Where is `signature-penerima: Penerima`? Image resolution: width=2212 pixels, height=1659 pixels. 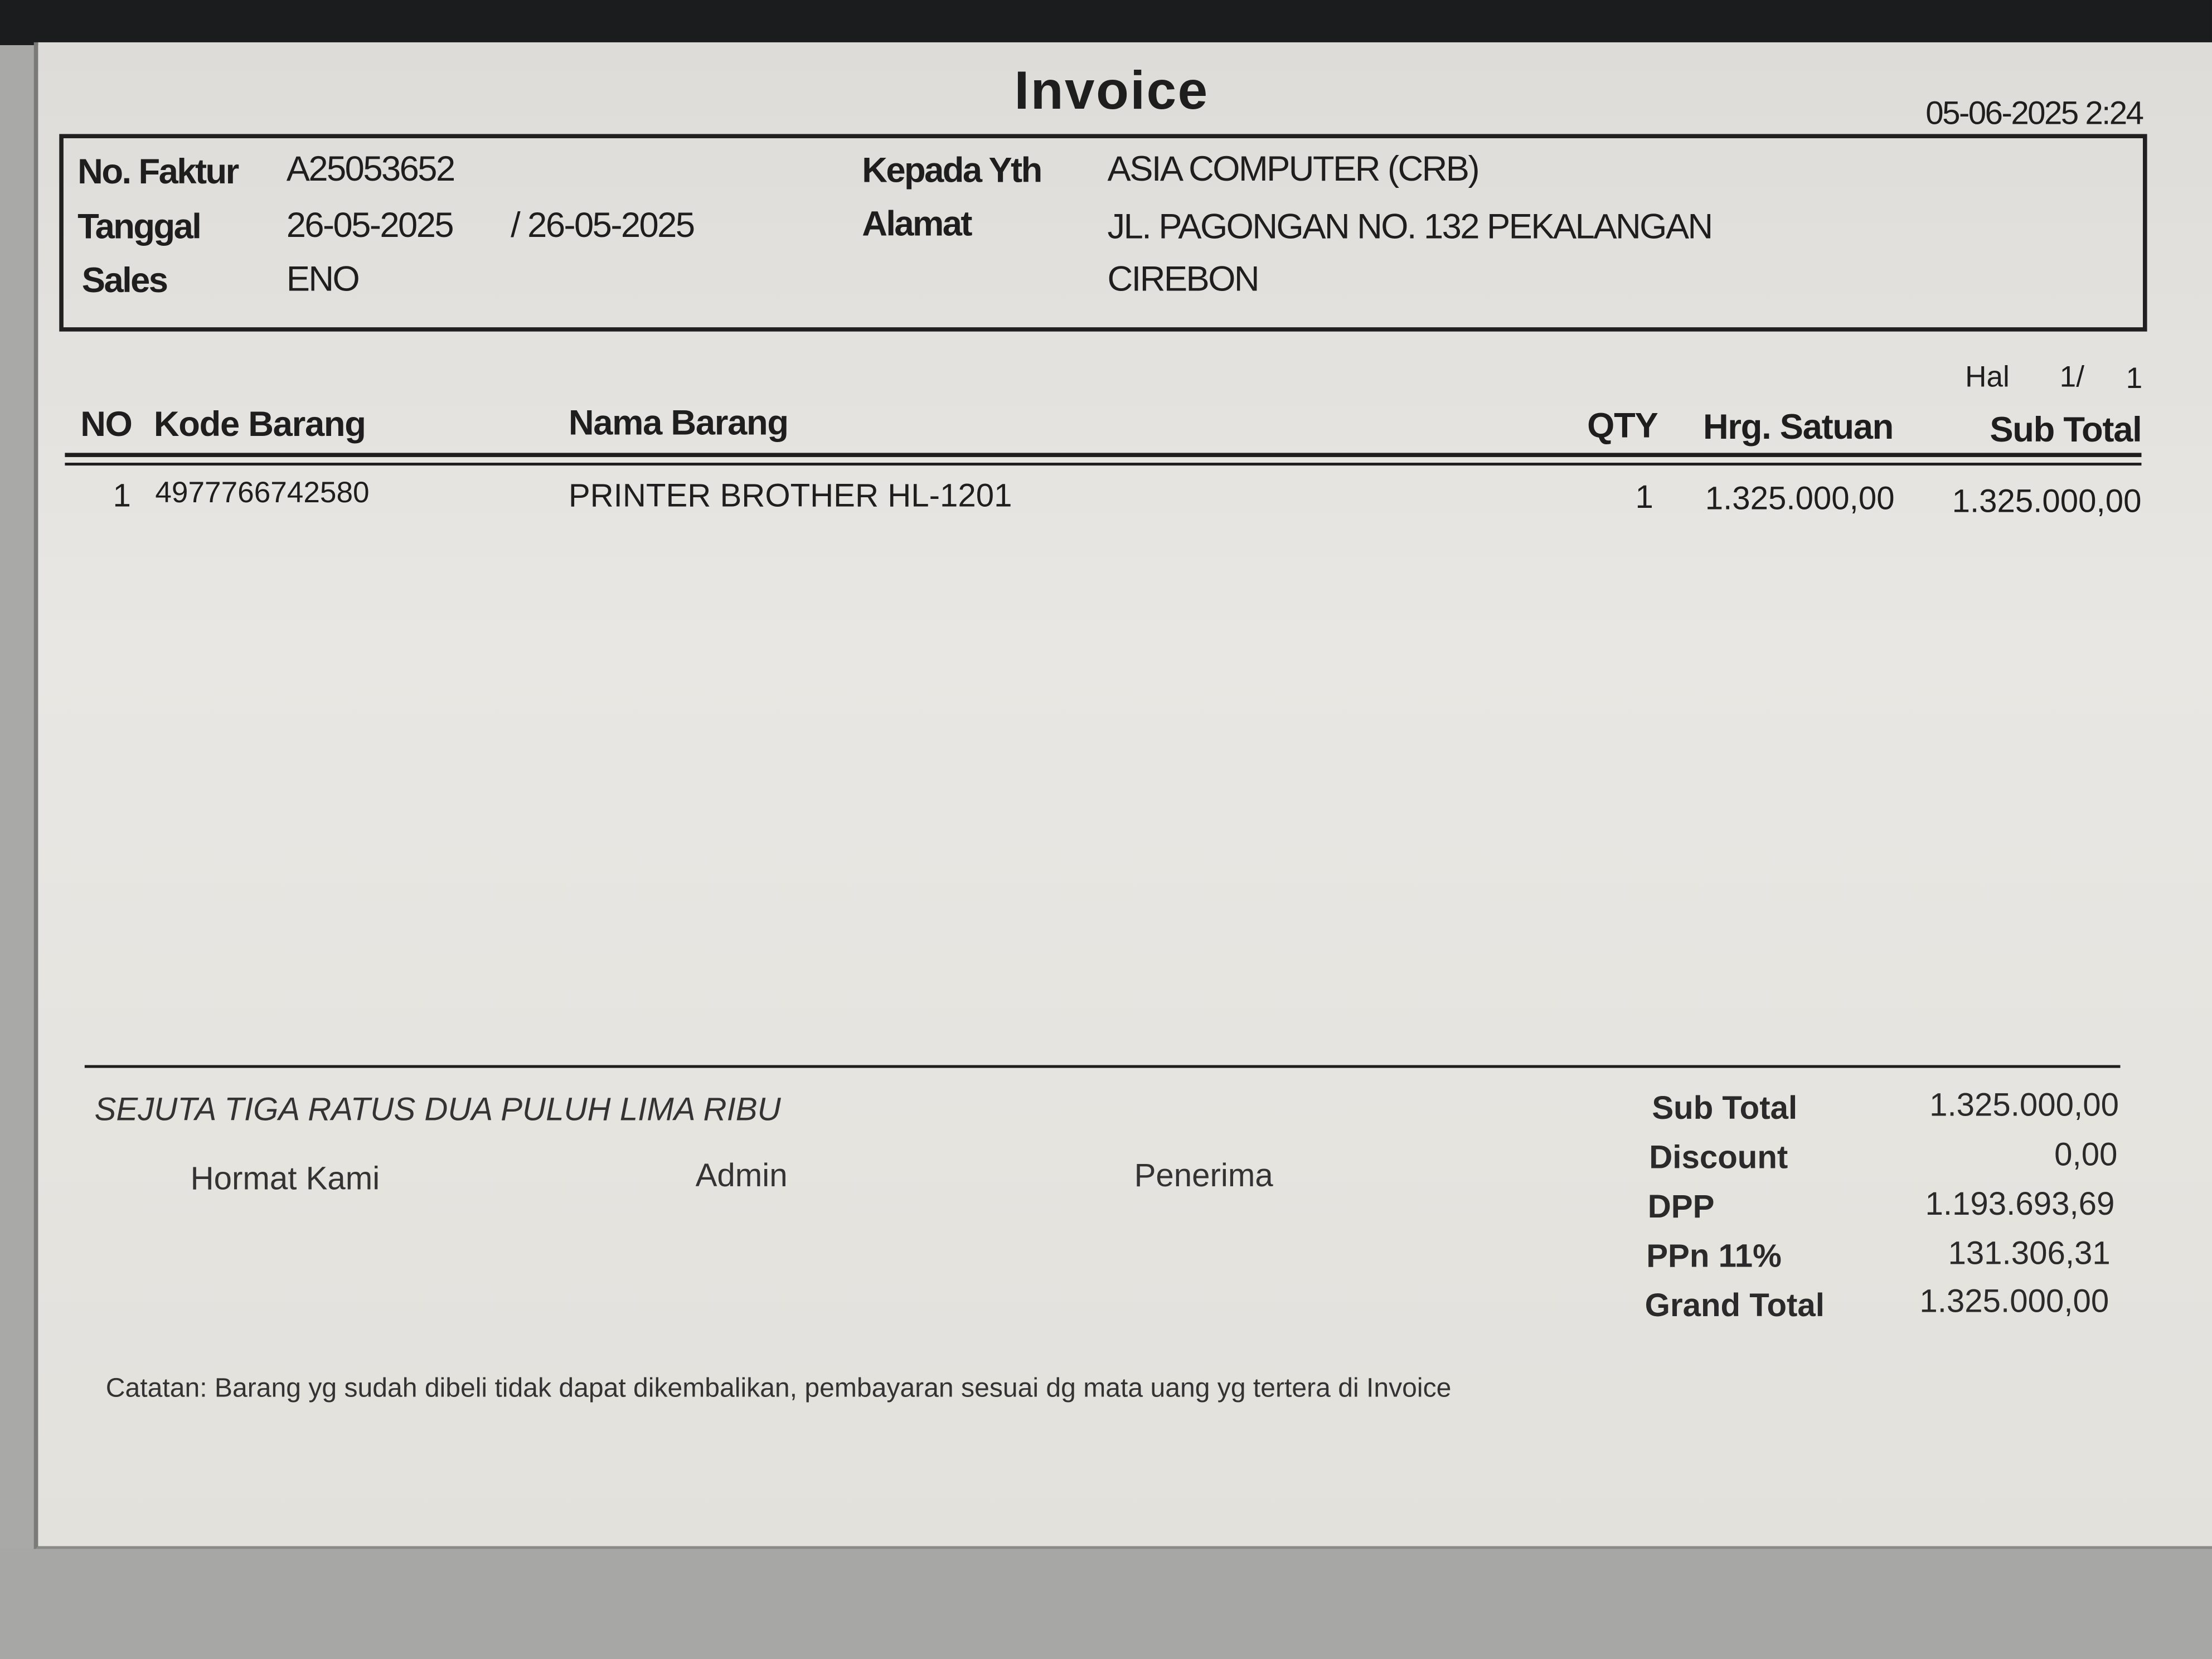
signature-penerima: Penerima is located at coordinates (1203, 1176).